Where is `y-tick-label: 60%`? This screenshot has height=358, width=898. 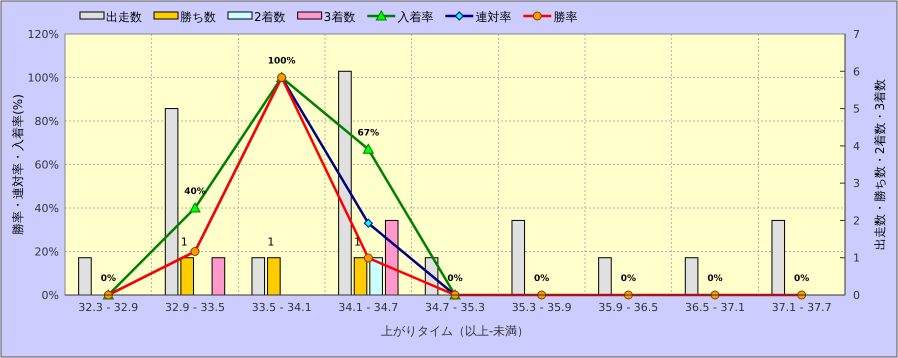 y-tick-label: 60% is located at coordinates (46, 165).